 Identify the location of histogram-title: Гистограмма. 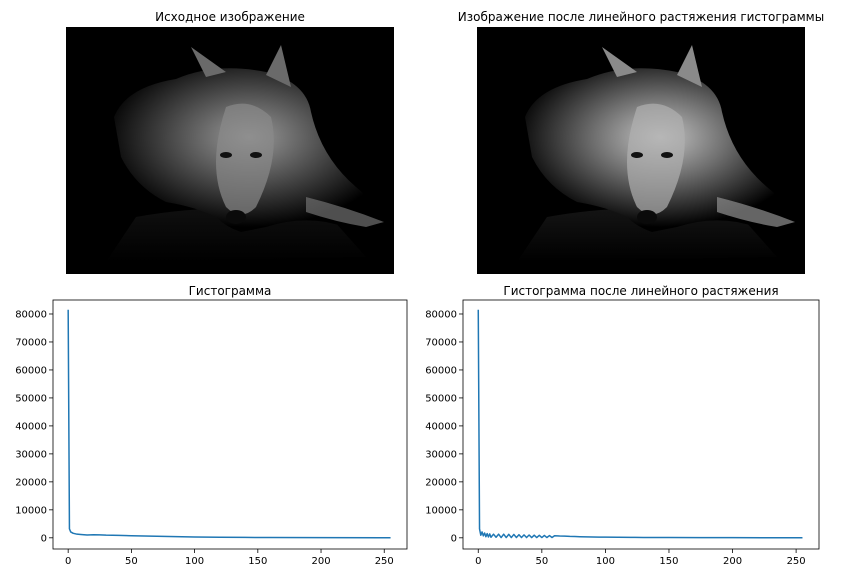
(230, 291).